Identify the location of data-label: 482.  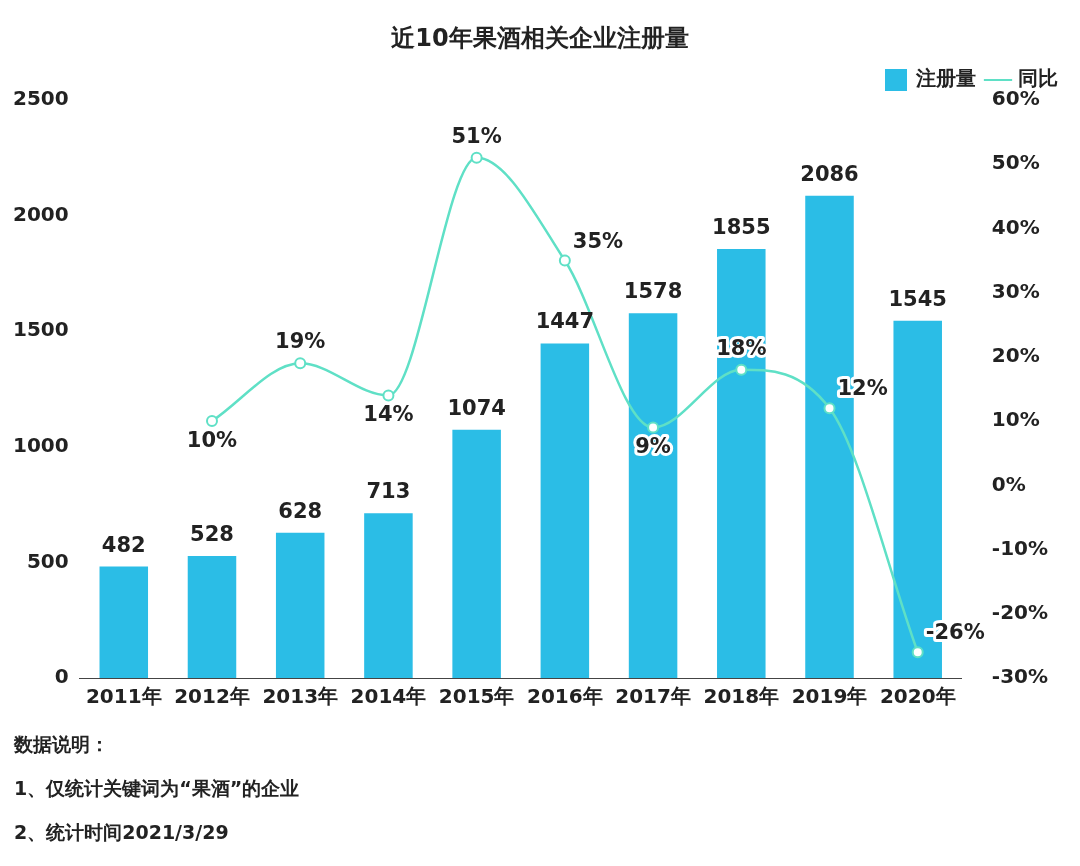
(123, 544).